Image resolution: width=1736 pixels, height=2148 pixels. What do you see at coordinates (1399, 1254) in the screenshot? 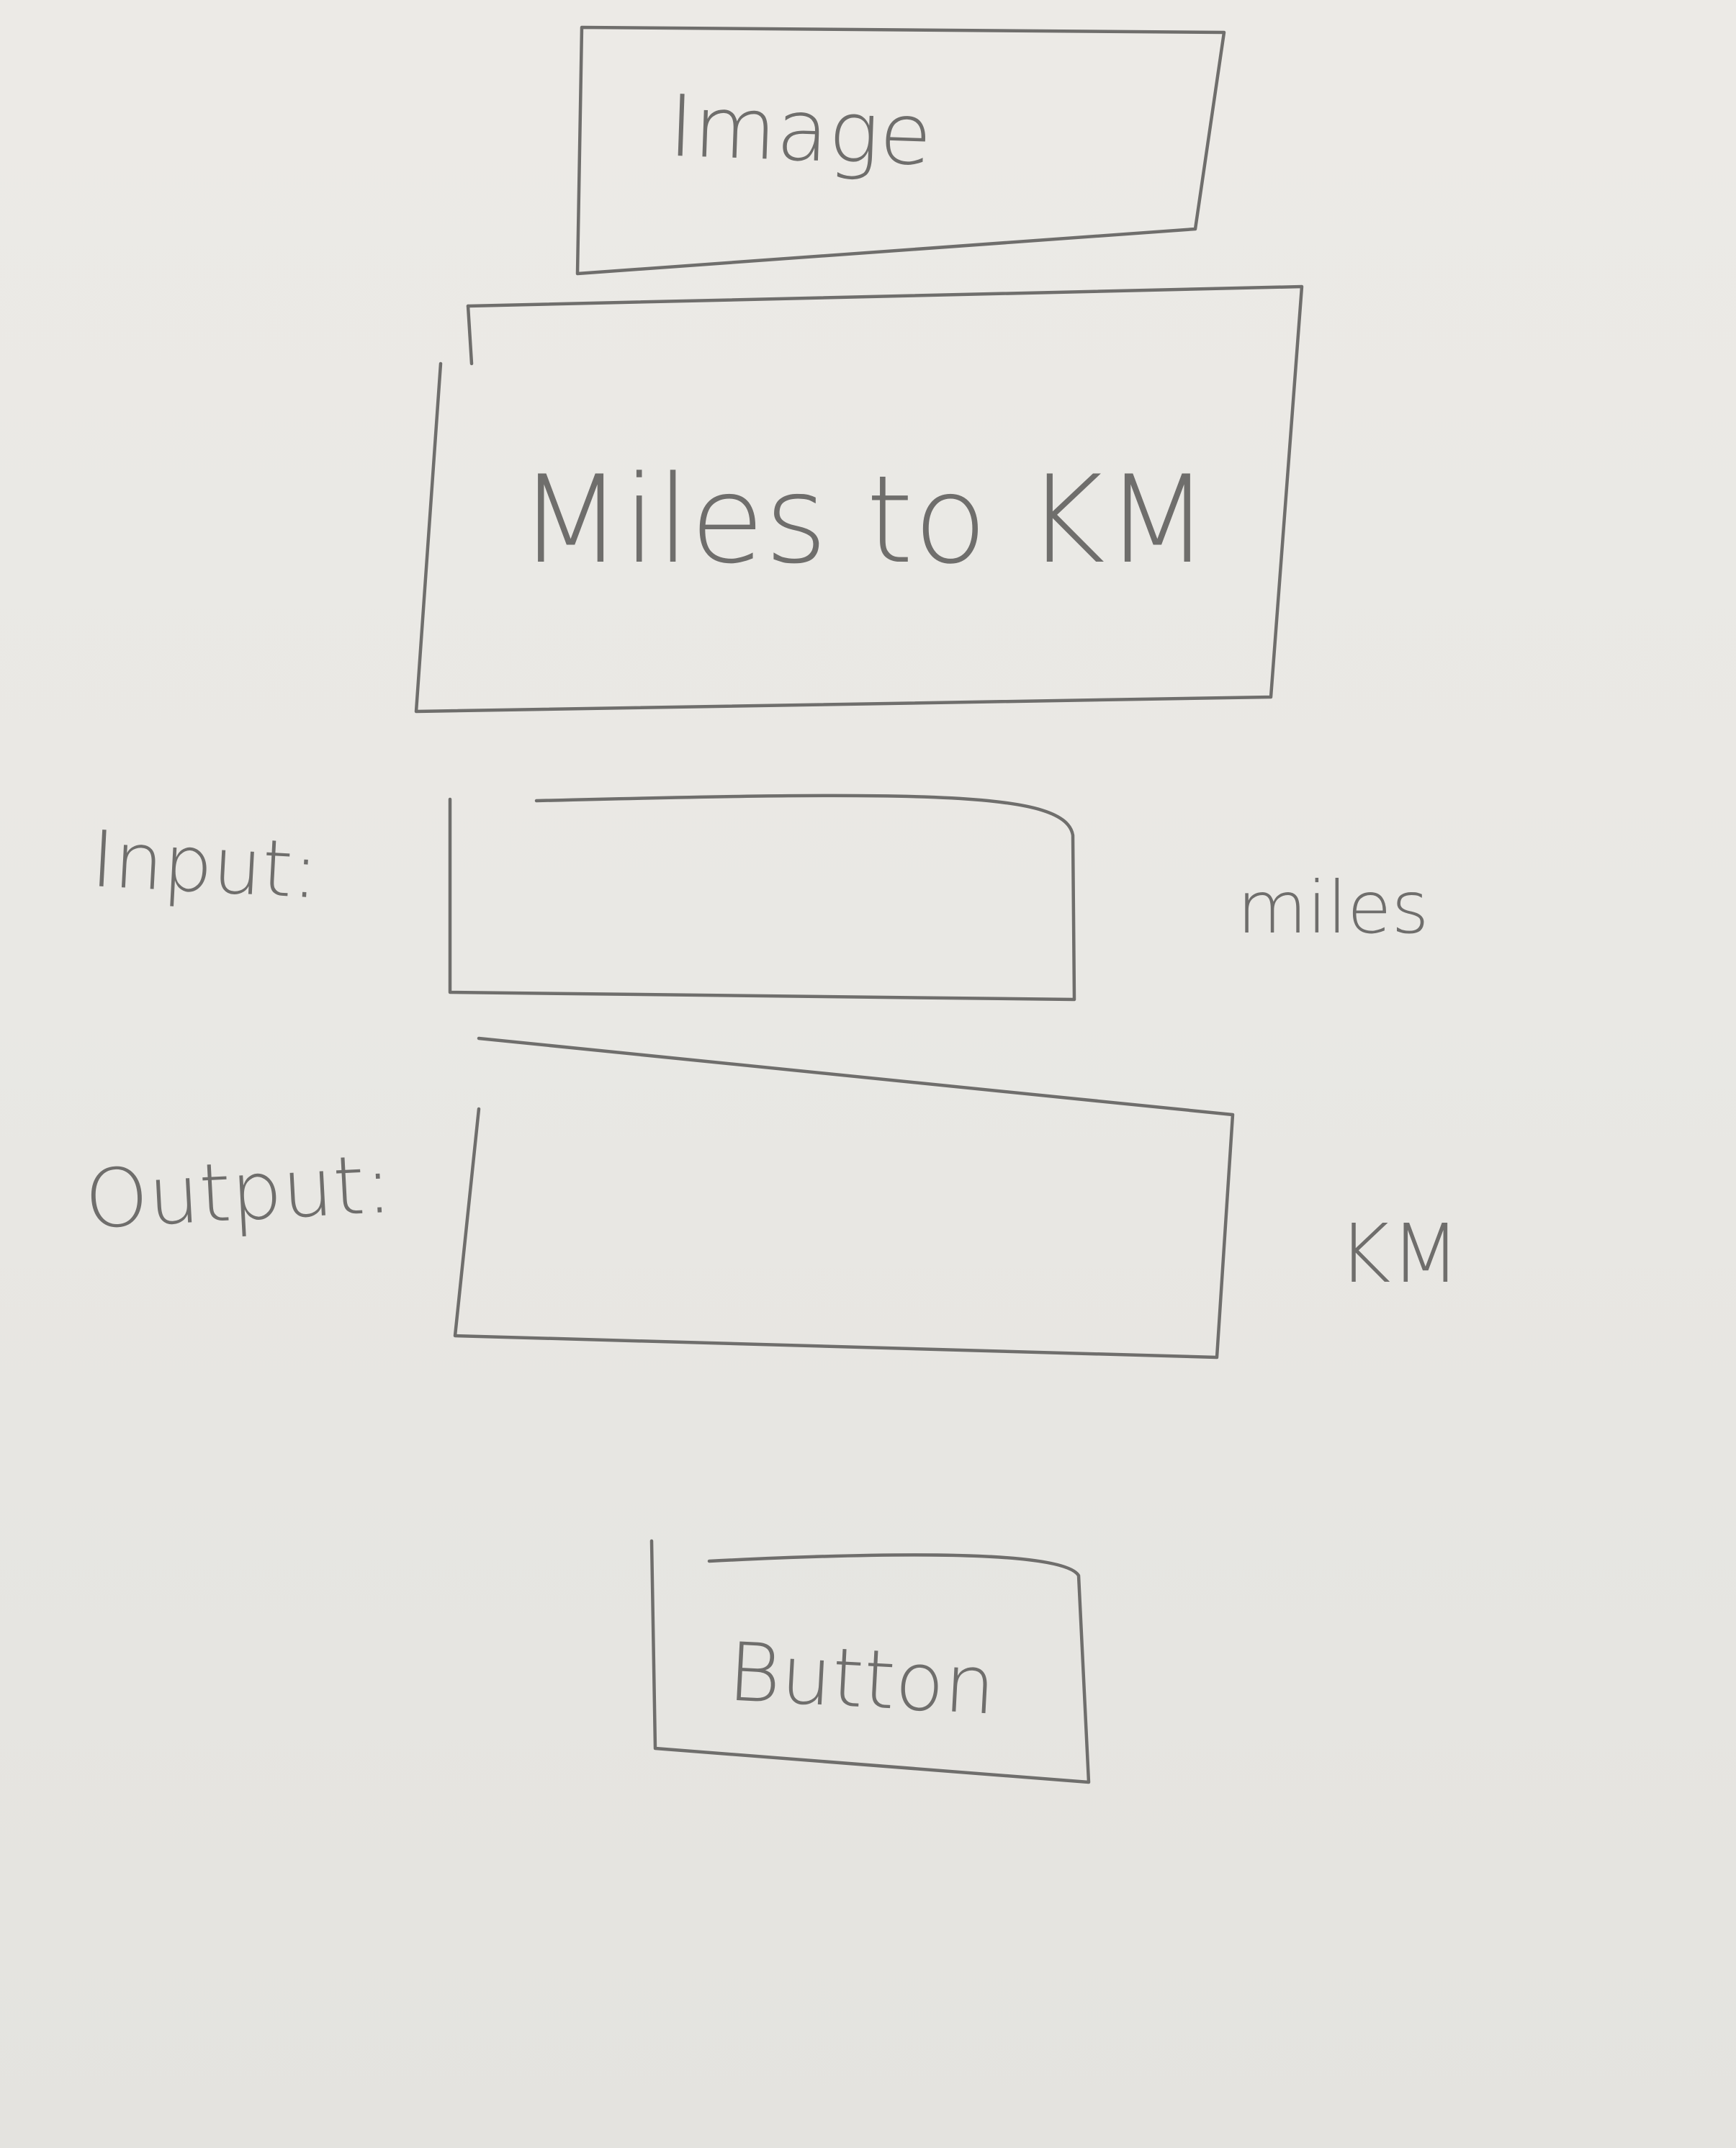
I see `km-unit-label: KM` at bounding box center [1399, 1254].